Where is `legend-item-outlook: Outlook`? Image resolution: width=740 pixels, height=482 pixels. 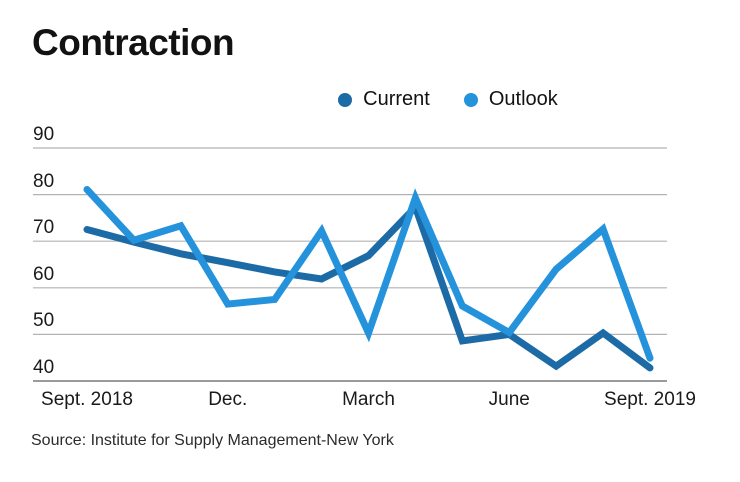 legend-item-outlook: Outlook is located at coordinates (510, 99).